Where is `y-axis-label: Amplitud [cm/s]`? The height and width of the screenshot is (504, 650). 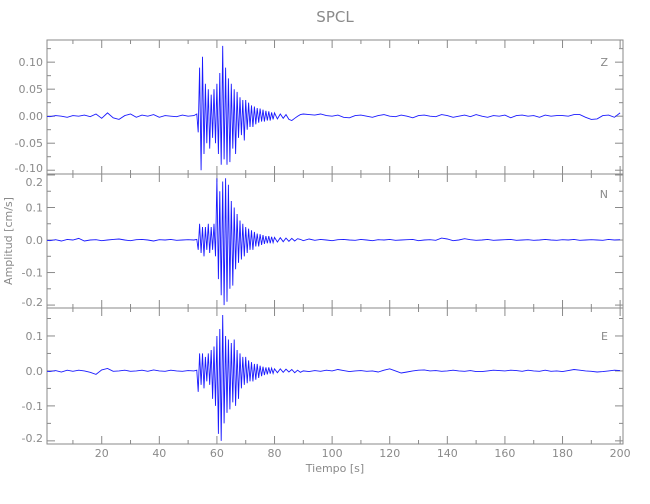 y-axis-label: Amplitud [cm/s] is located at coordinates (8, 241).